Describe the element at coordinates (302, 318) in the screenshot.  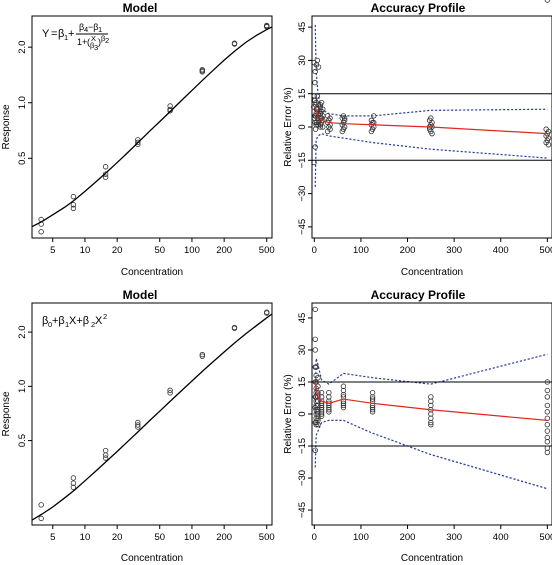
I see `y-tick-label: 45` at that location.